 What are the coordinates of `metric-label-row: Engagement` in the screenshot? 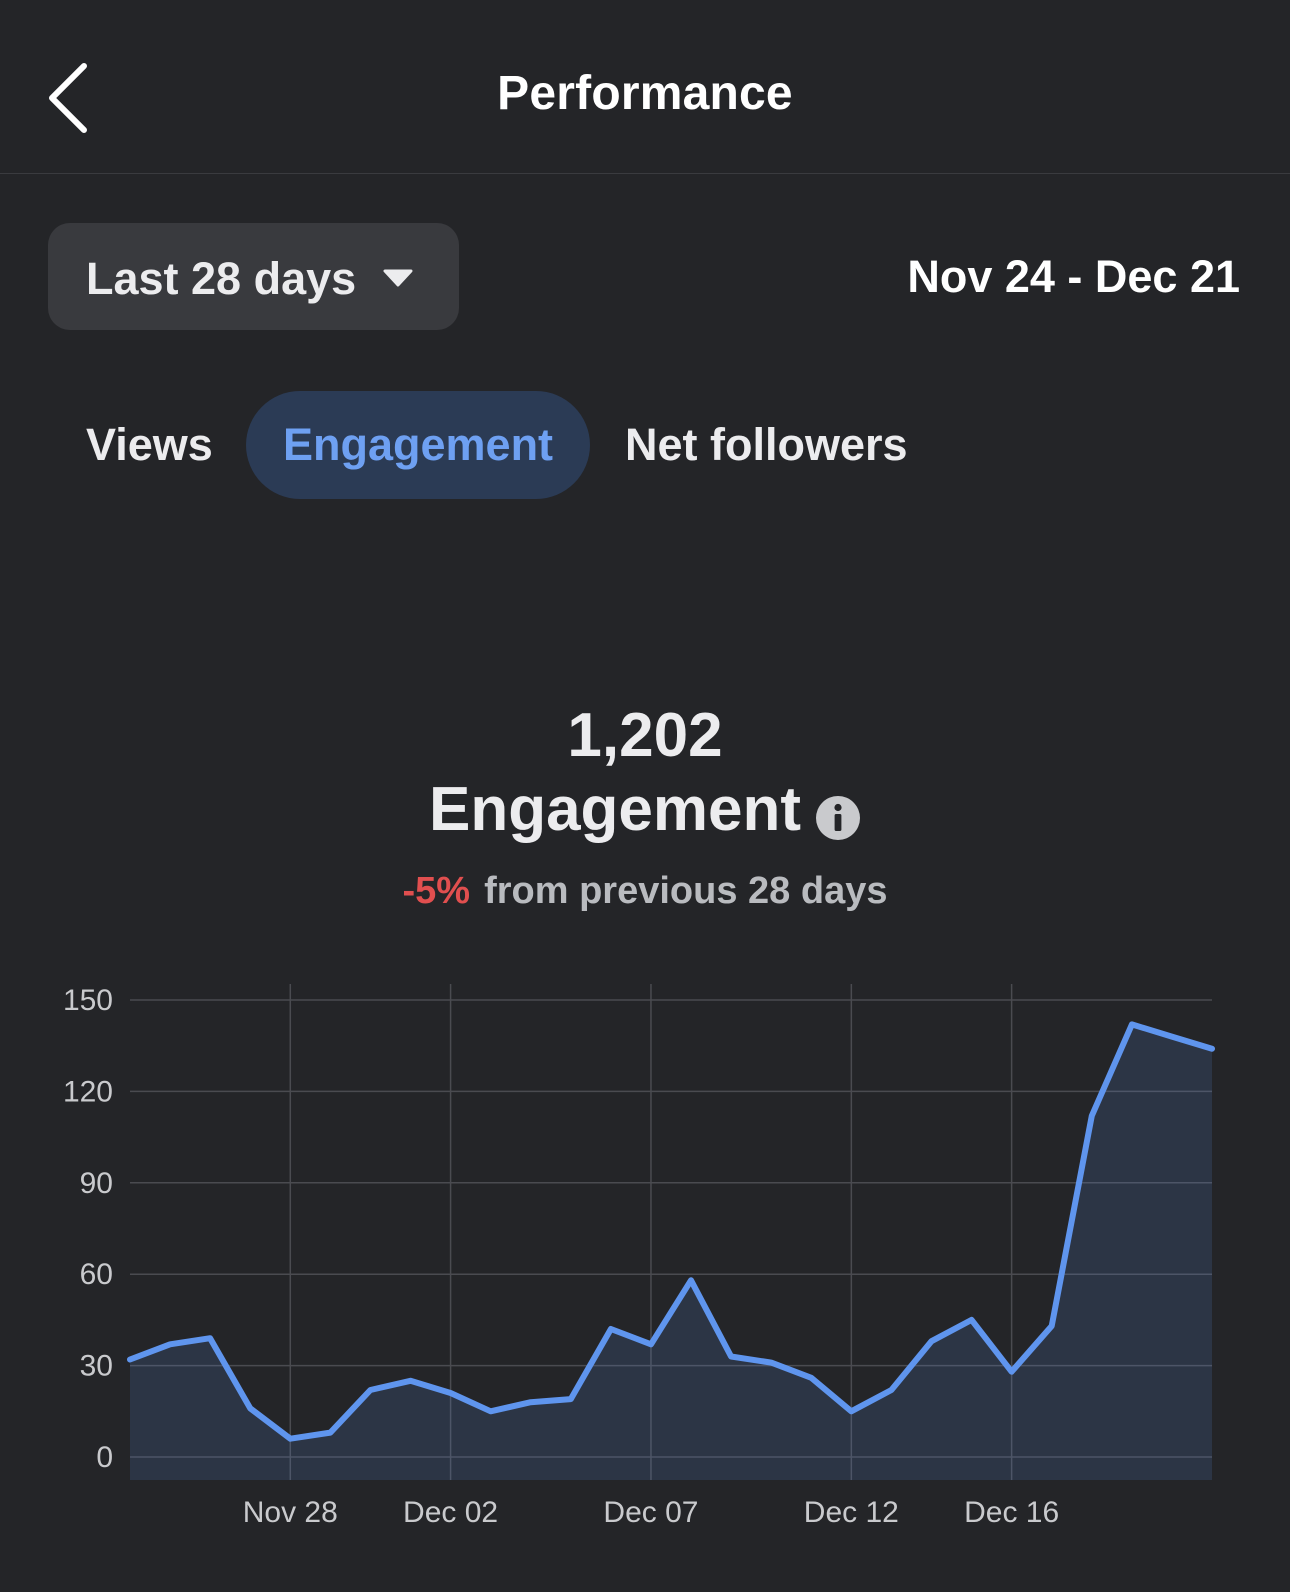 It's located at (645, 809).